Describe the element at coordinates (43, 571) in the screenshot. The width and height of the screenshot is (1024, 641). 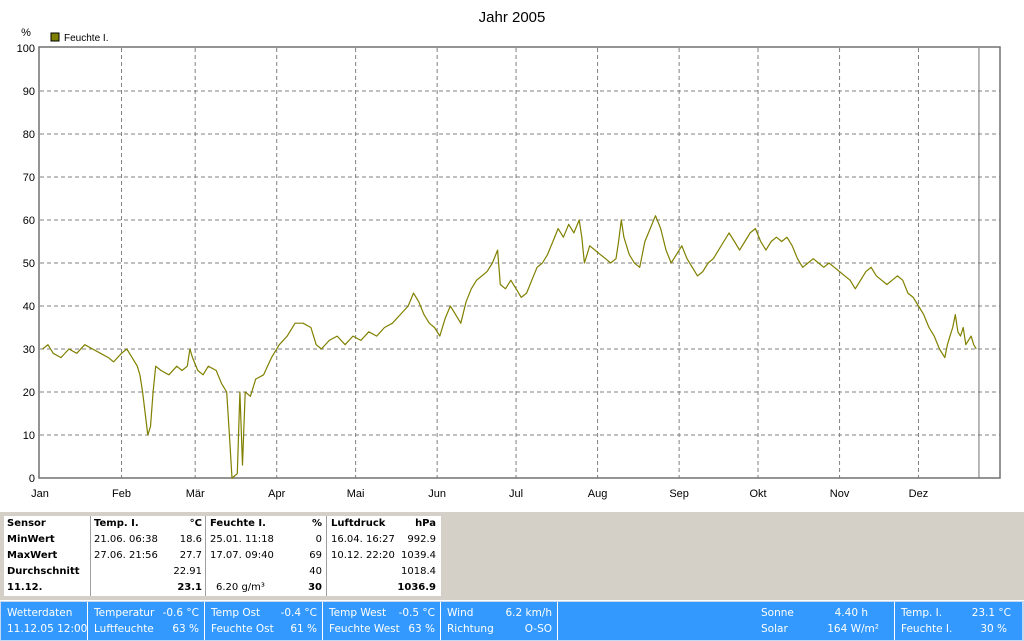
I see `row-label-avg: Durchschnitt` at that location.